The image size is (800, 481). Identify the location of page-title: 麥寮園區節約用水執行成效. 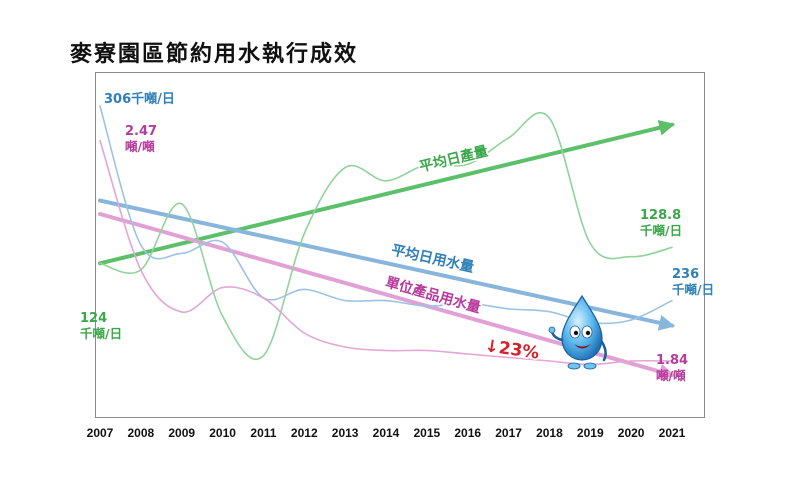
(214, 54).